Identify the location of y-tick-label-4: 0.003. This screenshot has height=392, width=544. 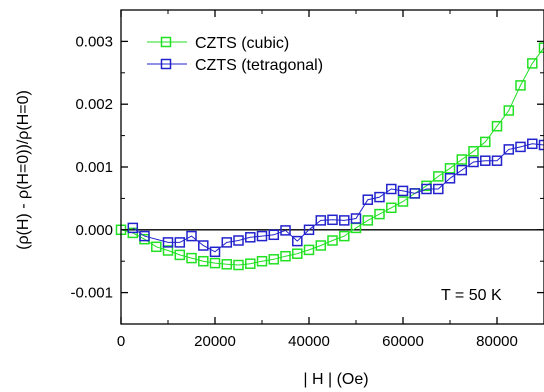
(94, 41).